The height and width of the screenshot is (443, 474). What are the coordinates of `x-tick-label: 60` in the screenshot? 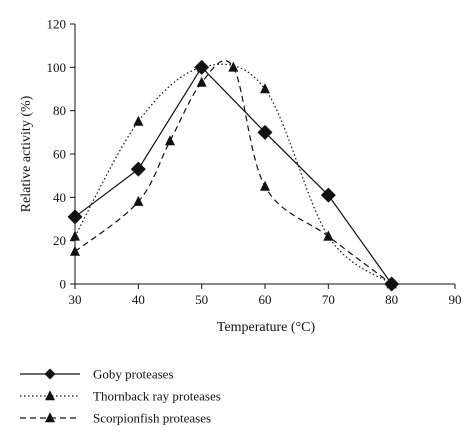 It's located at (265, 299).